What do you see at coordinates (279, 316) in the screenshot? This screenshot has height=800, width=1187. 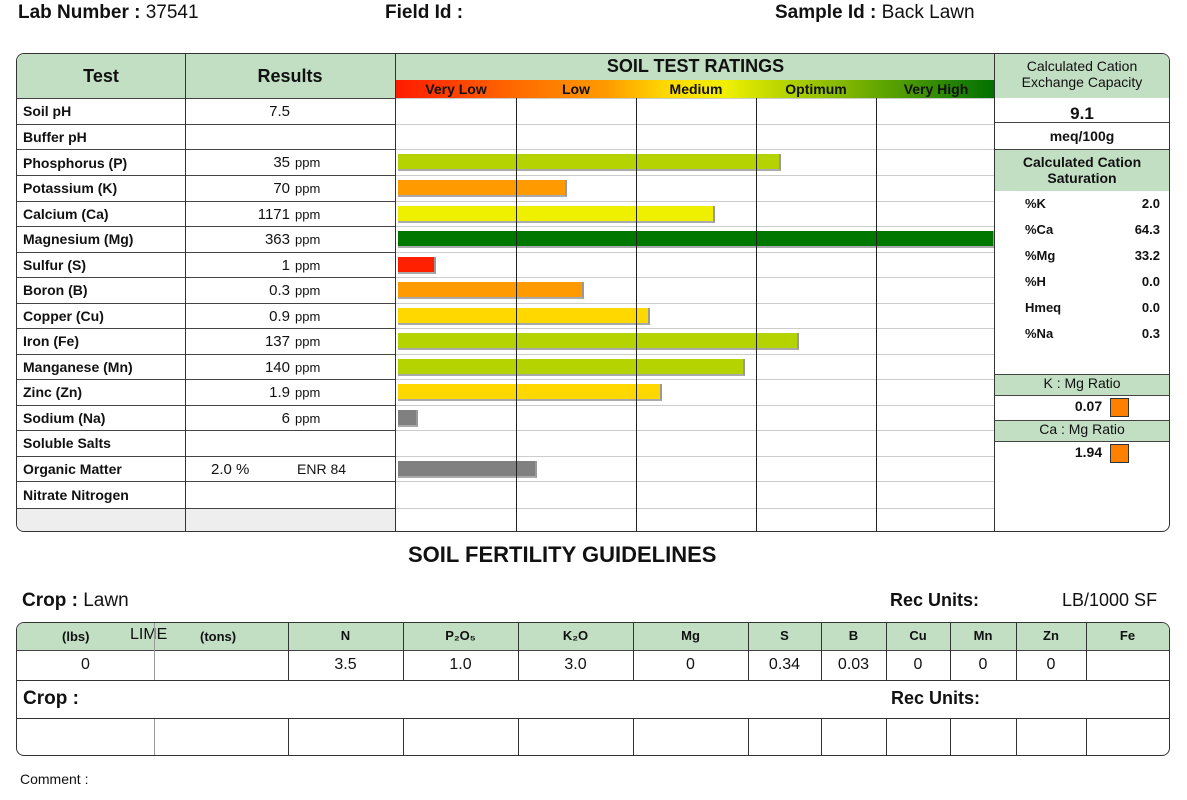 I see `result-value: 0.9` at bounding box center [279, 316].